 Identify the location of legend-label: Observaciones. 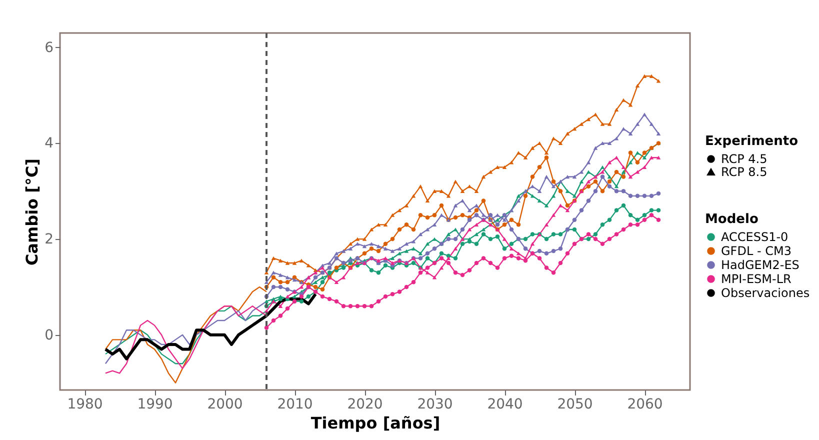
(765, 293).